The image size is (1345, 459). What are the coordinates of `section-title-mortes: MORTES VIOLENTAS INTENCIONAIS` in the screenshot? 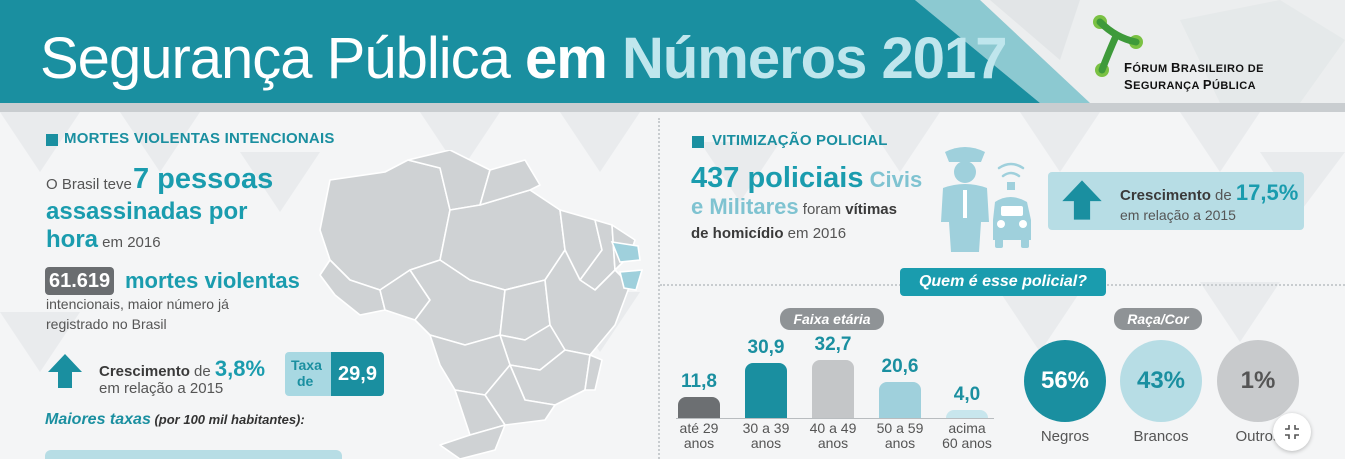 It's located at (199, 138).